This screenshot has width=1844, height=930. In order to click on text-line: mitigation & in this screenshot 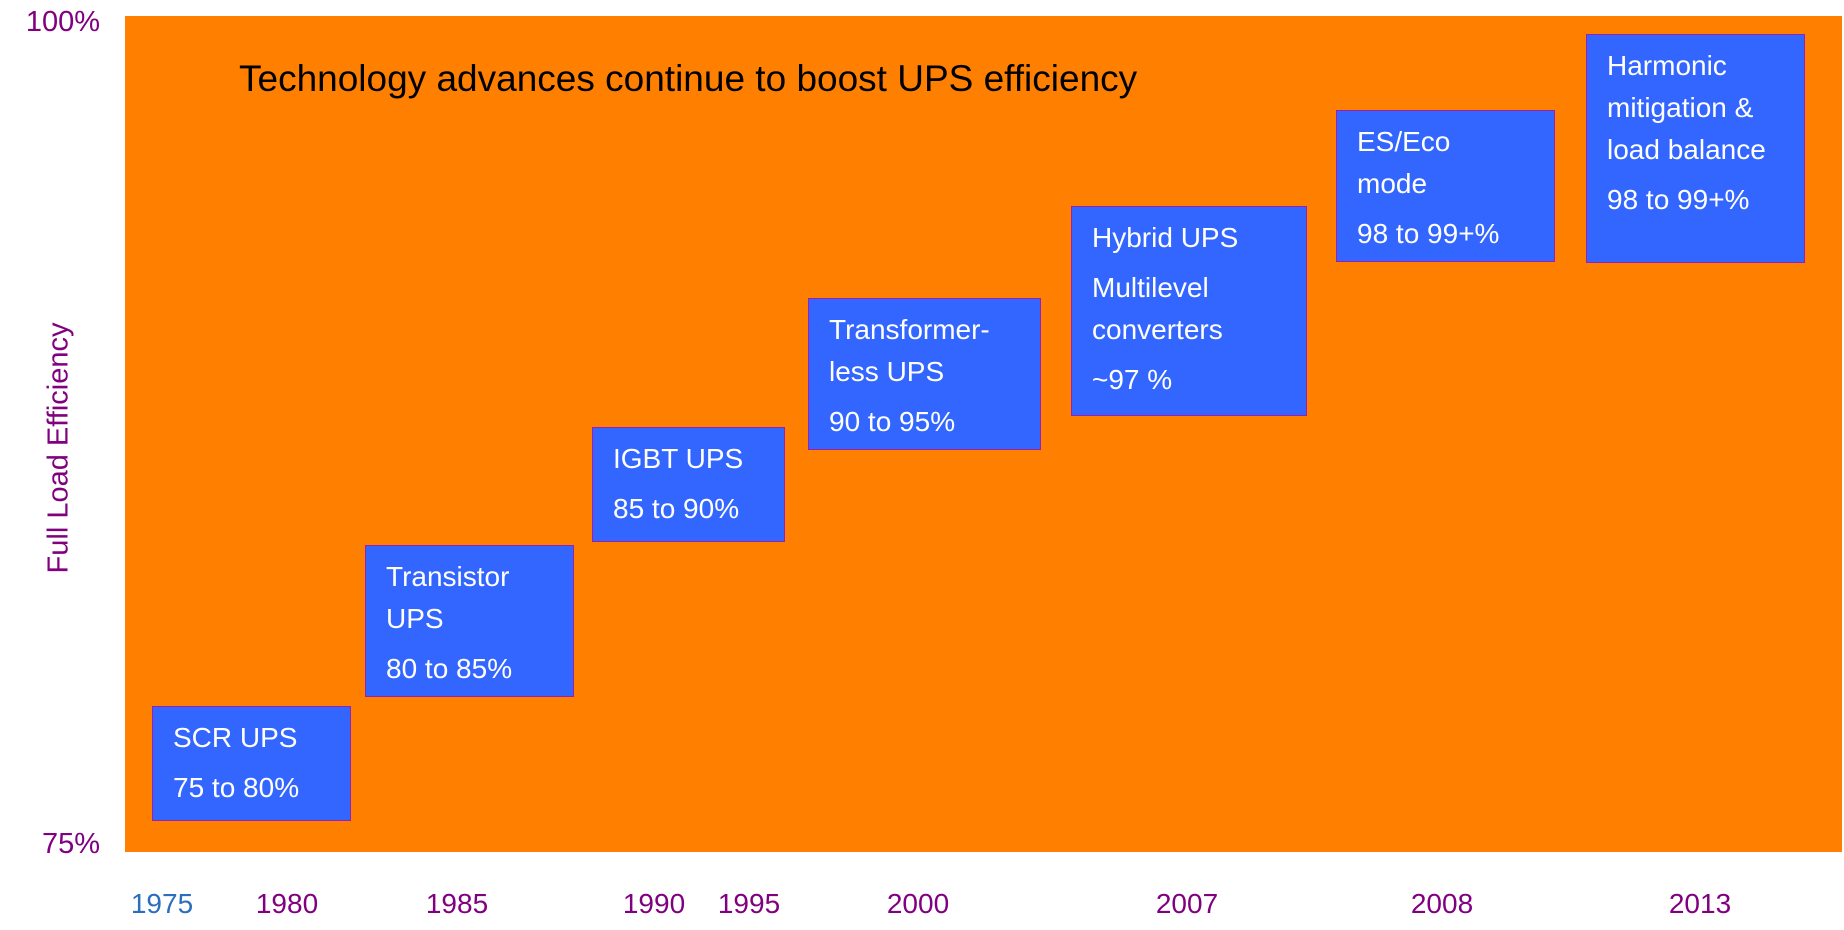, I will do `click(1680, 107)`.